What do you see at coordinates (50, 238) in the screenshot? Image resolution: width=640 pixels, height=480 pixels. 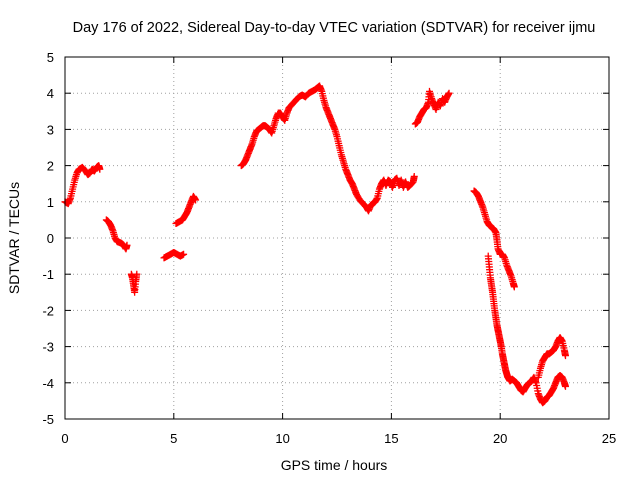 I see `y-tick-label: 0` at bounding box center [50, 238].